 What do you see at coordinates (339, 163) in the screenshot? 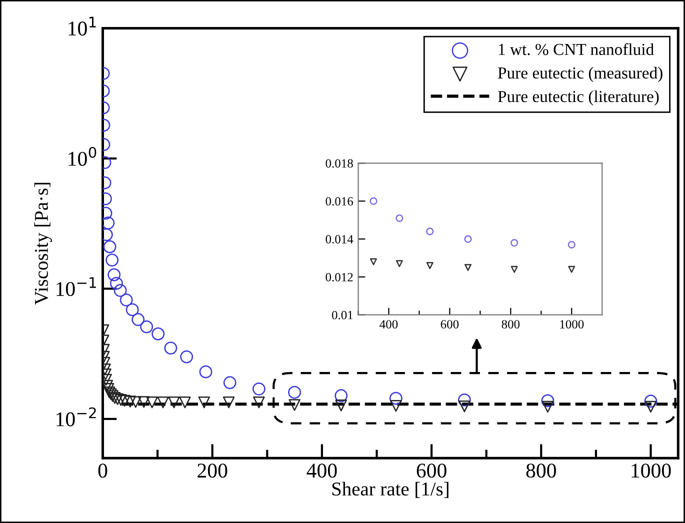
I see `y-tick-label: 0.018` at bounding box center [339, 163].